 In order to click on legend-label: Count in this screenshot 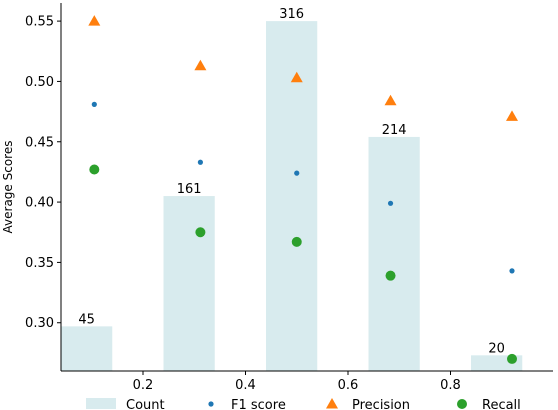, I will do `click(145, 404)`.